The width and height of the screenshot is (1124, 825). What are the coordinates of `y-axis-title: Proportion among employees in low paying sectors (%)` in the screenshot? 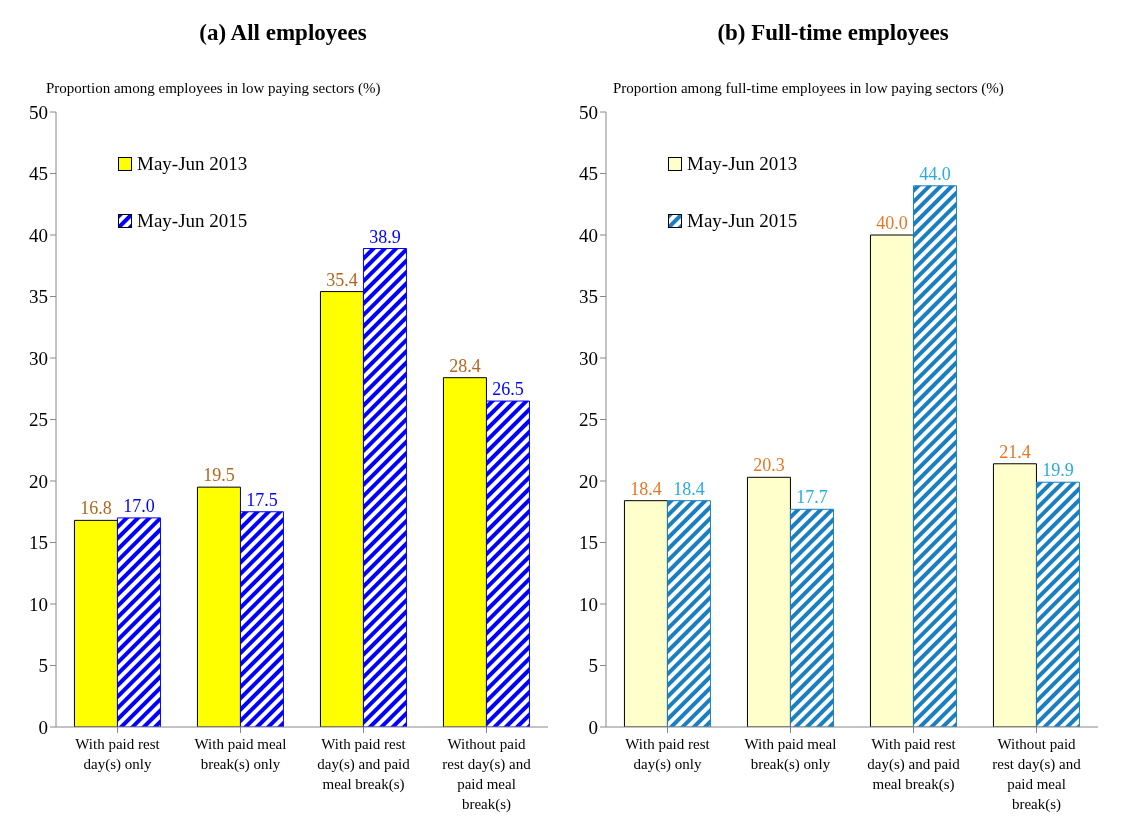 It's located at (214, 89).